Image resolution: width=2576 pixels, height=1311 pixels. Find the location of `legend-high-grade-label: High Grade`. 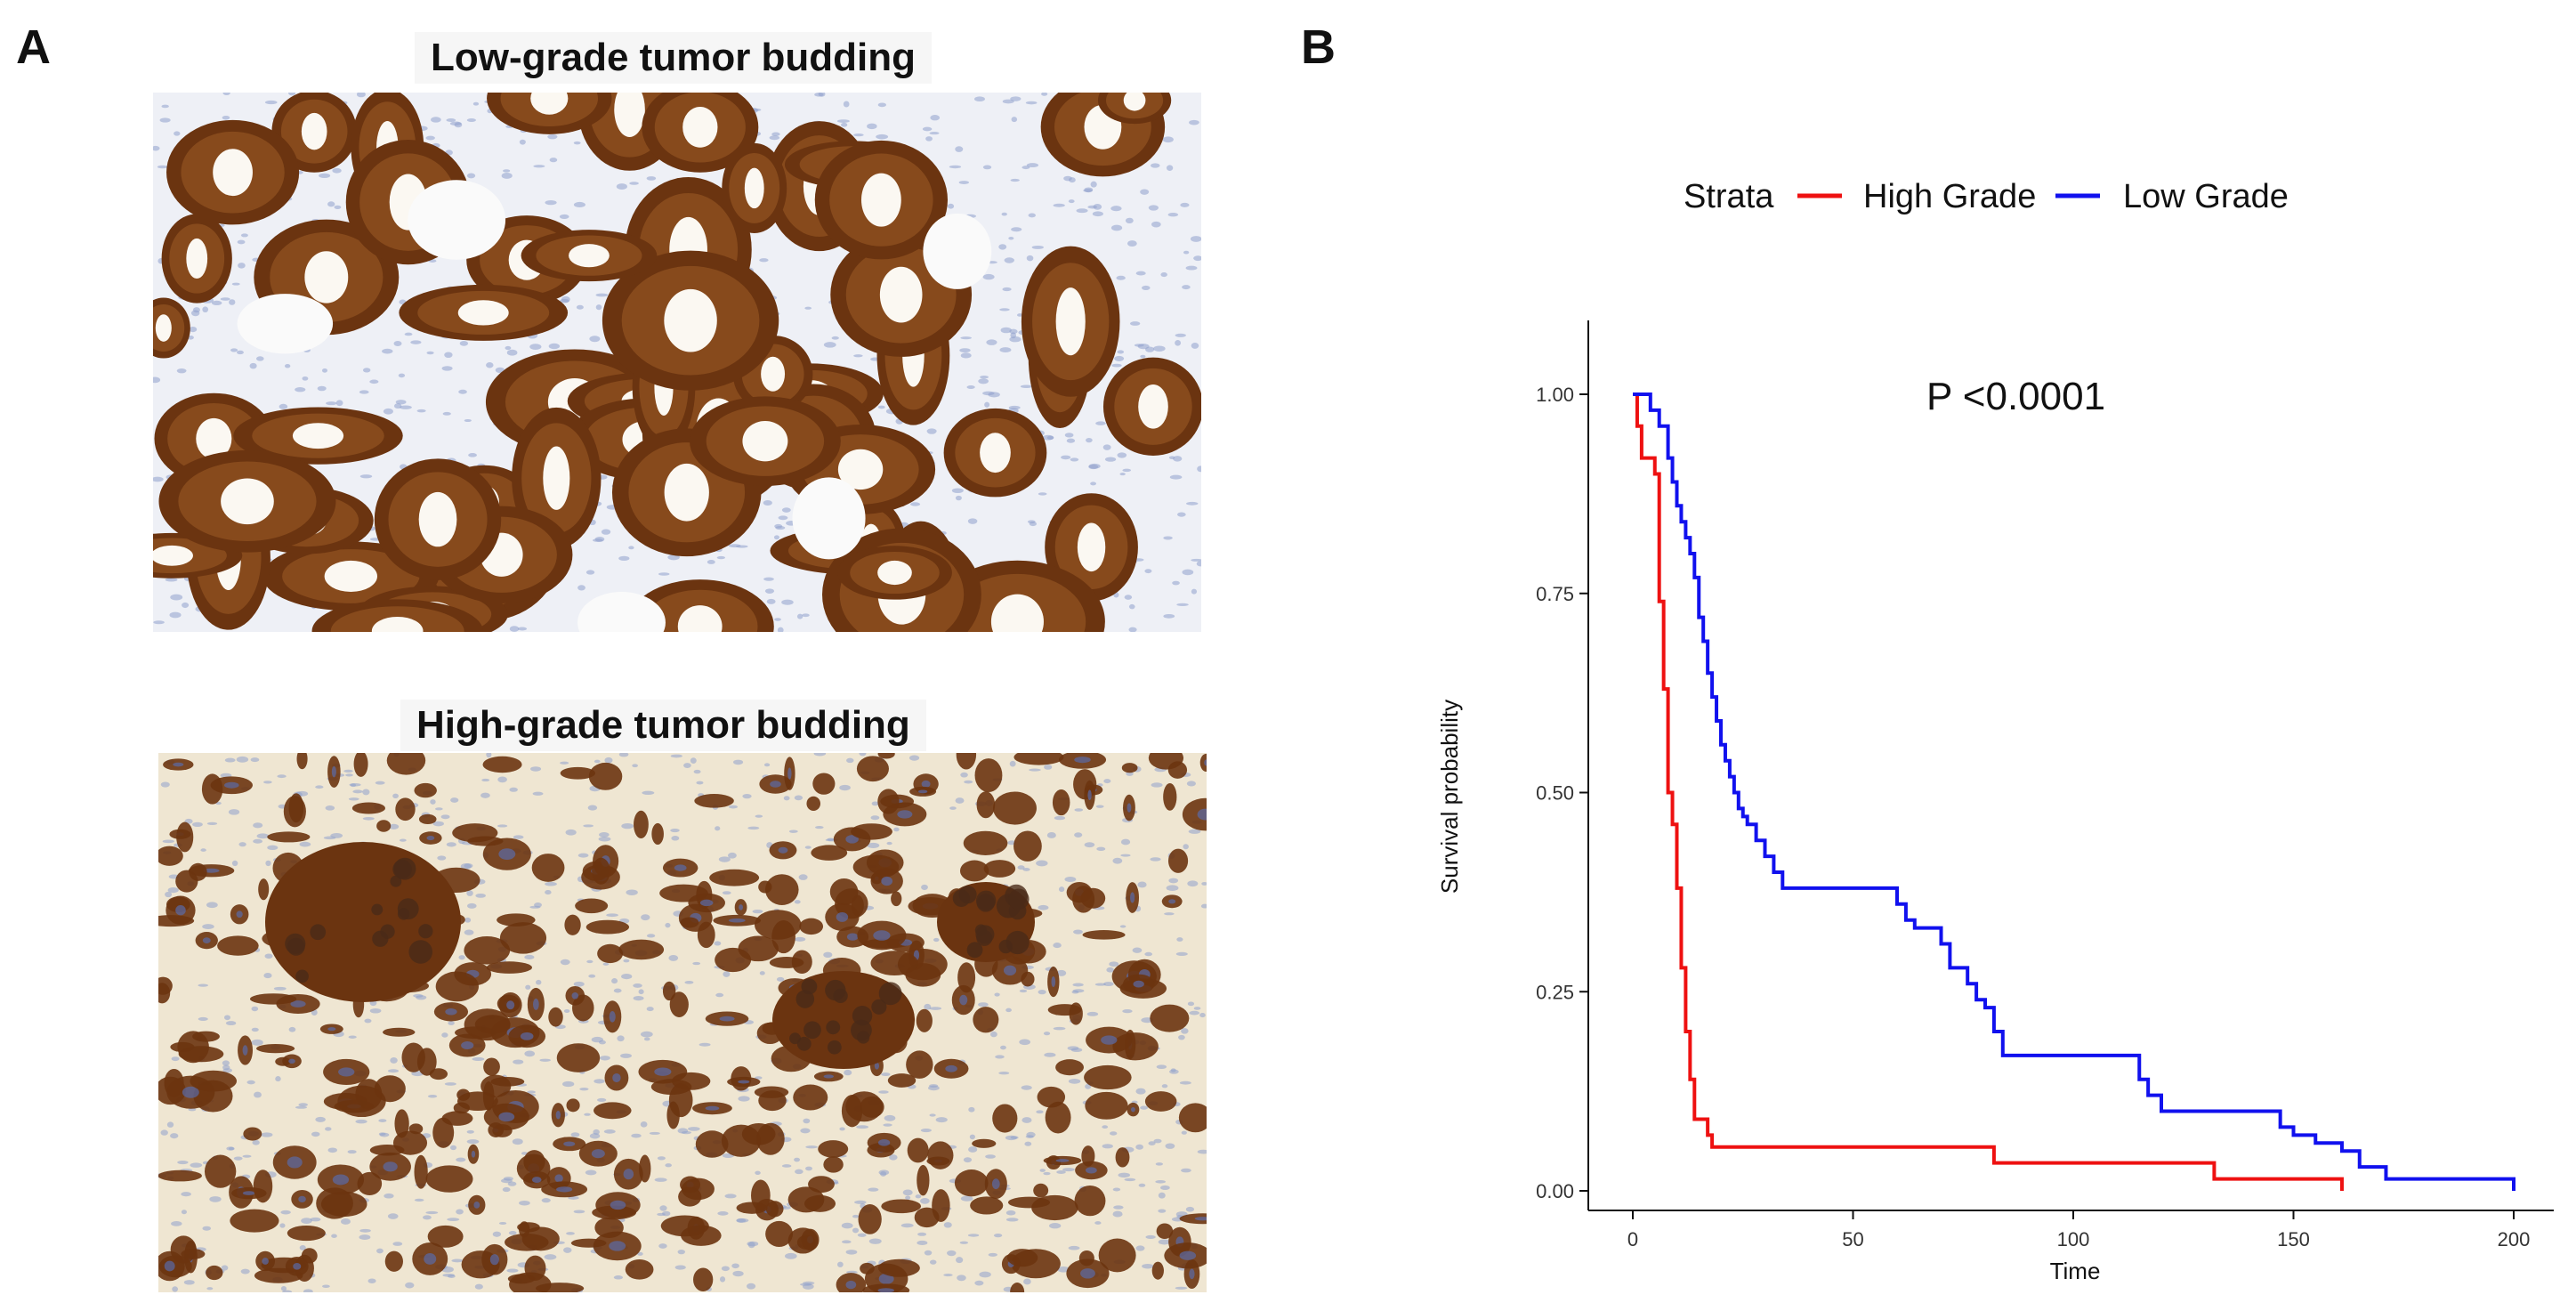

legend-high-grade-label: High Grade is located at coordinates (1949, 197).